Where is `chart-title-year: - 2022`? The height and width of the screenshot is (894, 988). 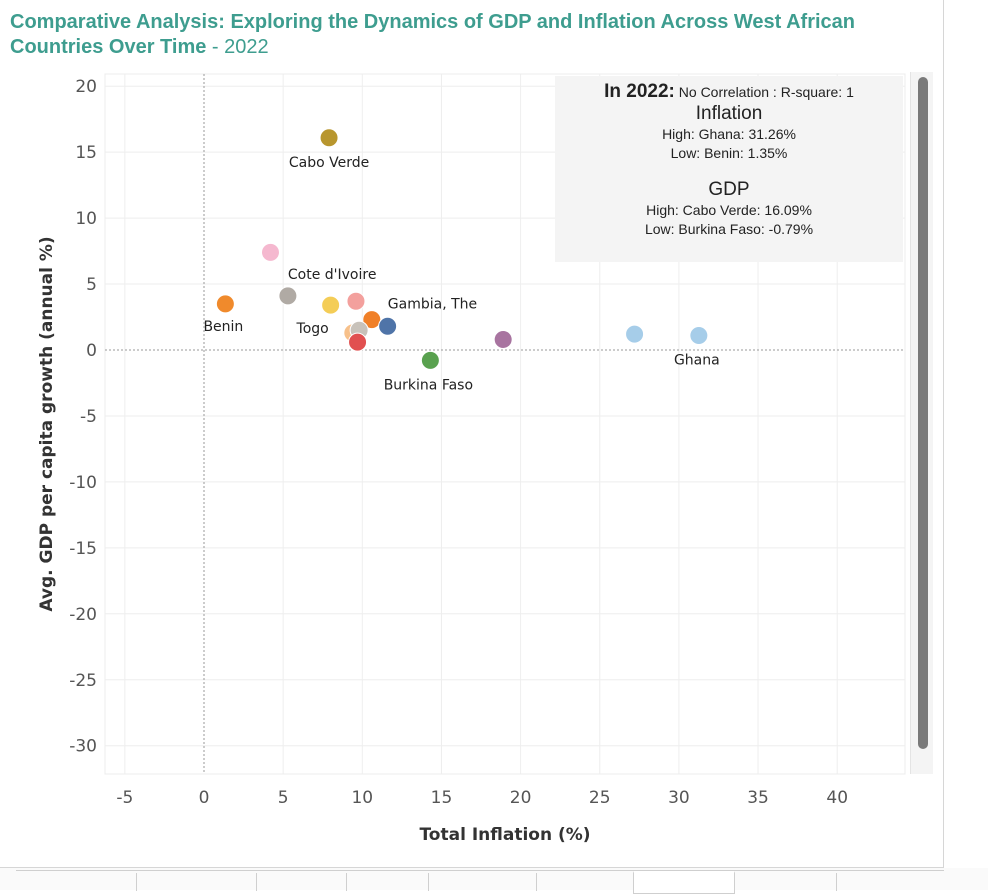
chart-title-year: - 2022 is located at coordinates (237, 47).